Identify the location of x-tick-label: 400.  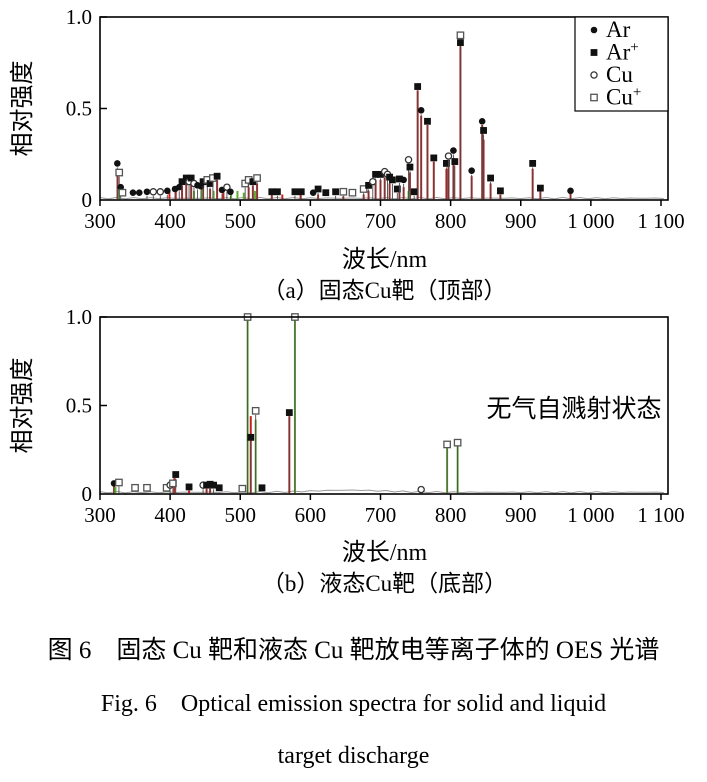
(170, 221).